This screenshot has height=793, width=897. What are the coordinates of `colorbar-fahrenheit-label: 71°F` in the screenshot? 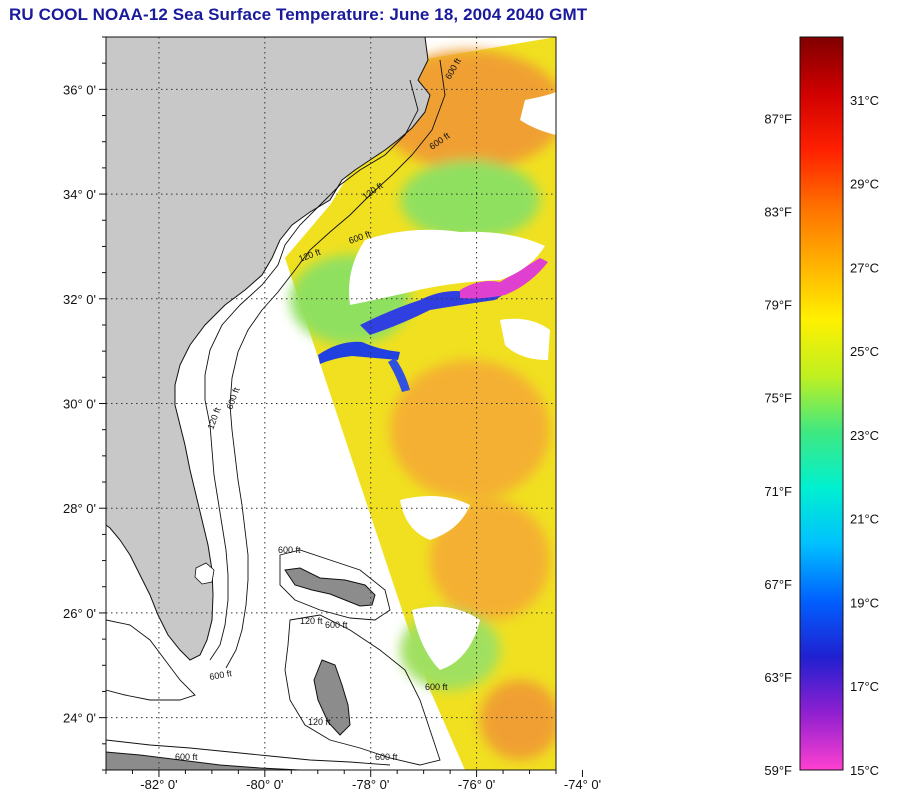 It's located at (778, 491).